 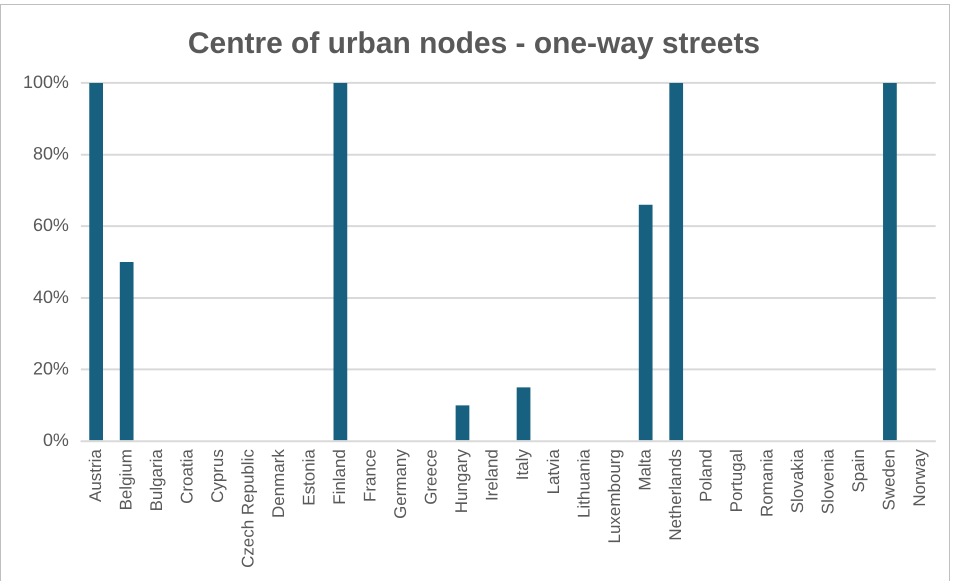 I want to click on x-tick-label: Latvia, so click(x=553, y=471).